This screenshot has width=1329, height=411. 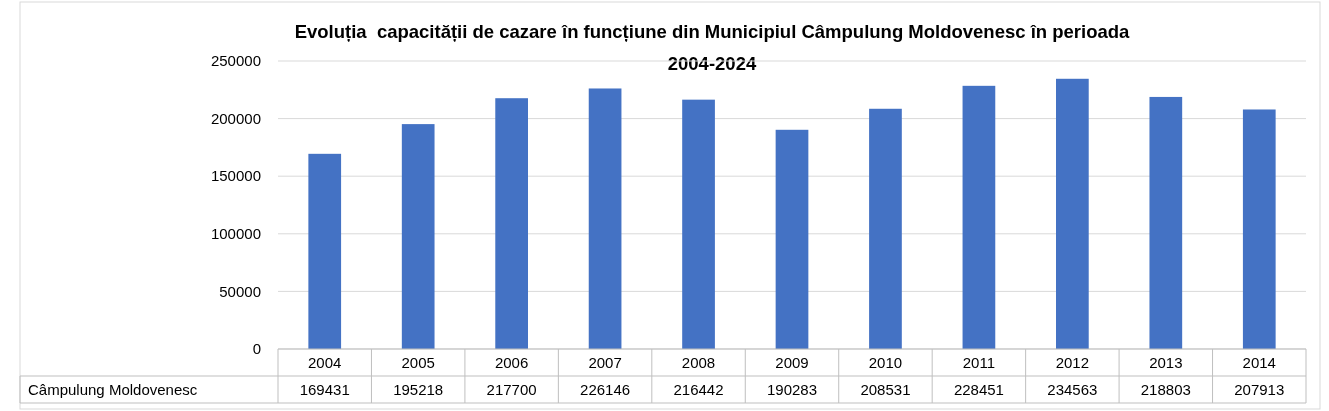 I want to click on x-tick-label: 2005, so click(x=418, y=362).